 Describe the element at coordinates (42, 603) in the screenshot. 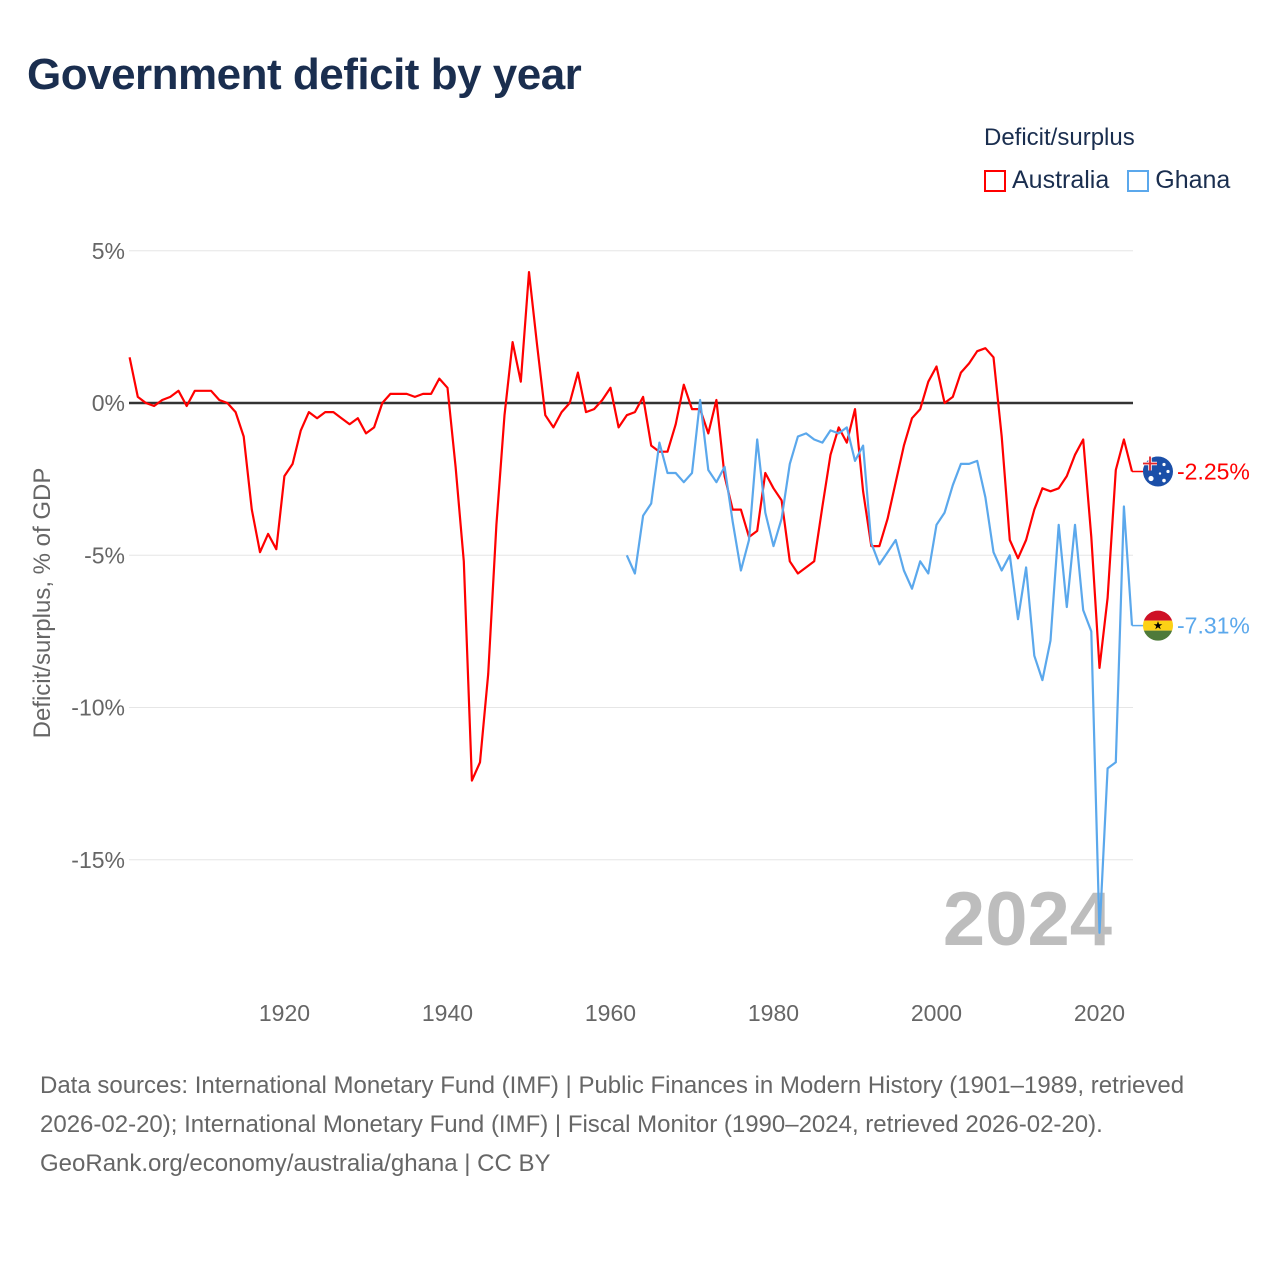

I see `y-axis-label: Deficit/surplus, % of GDP` at that location.